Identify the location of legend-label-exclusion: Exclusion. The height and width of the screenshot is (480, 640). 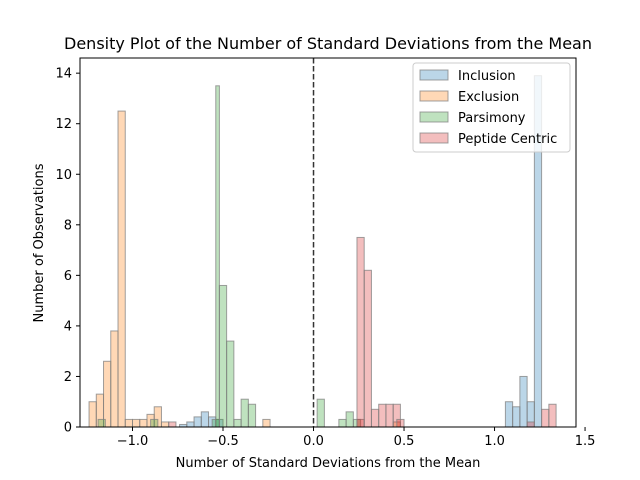
(488, 97).